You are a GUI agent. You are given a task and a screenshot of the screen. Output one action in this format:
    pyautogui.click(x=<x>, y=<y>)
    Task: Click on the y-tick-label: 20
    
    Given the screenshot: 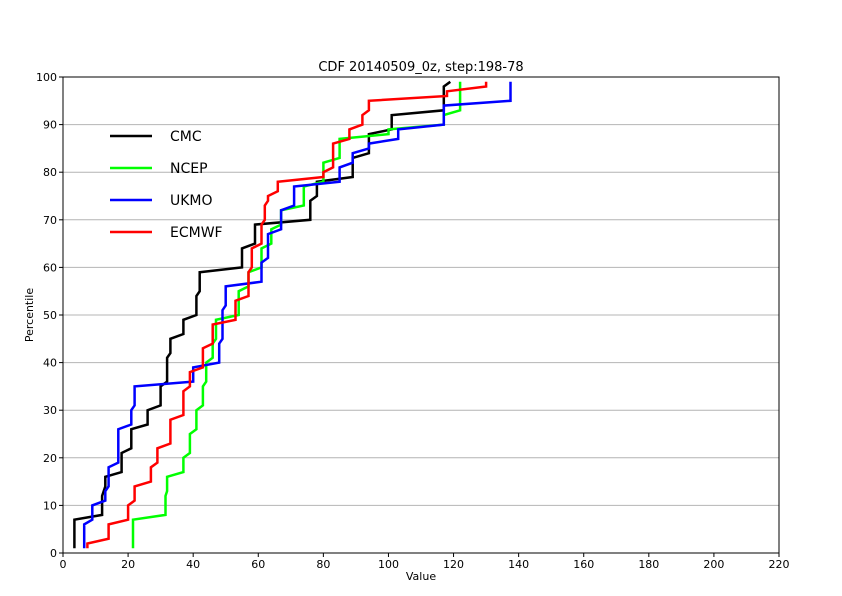 What is the action you would take?
    pyautogui.click(x=50, y=458)
    